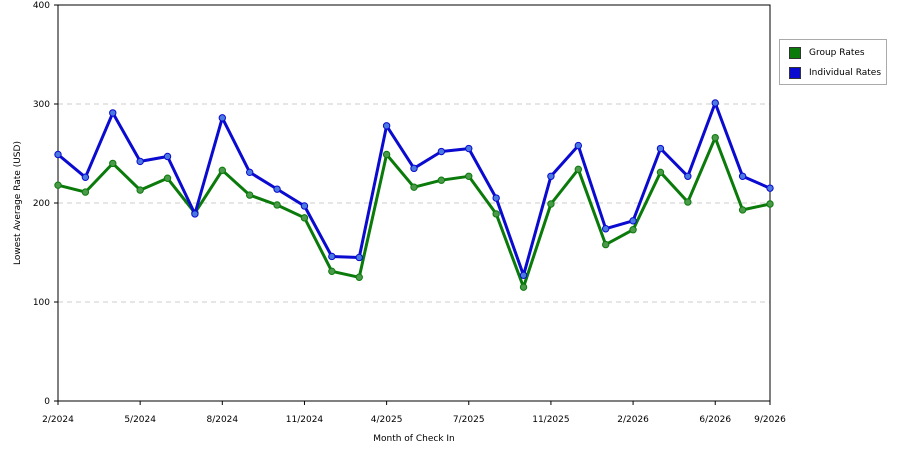 This screenshot has width=900, height=450. What do you see at coordinates (41, 105) in the screenshot?
I see `y-tick-label: 300` at bounding box center [41, 105].